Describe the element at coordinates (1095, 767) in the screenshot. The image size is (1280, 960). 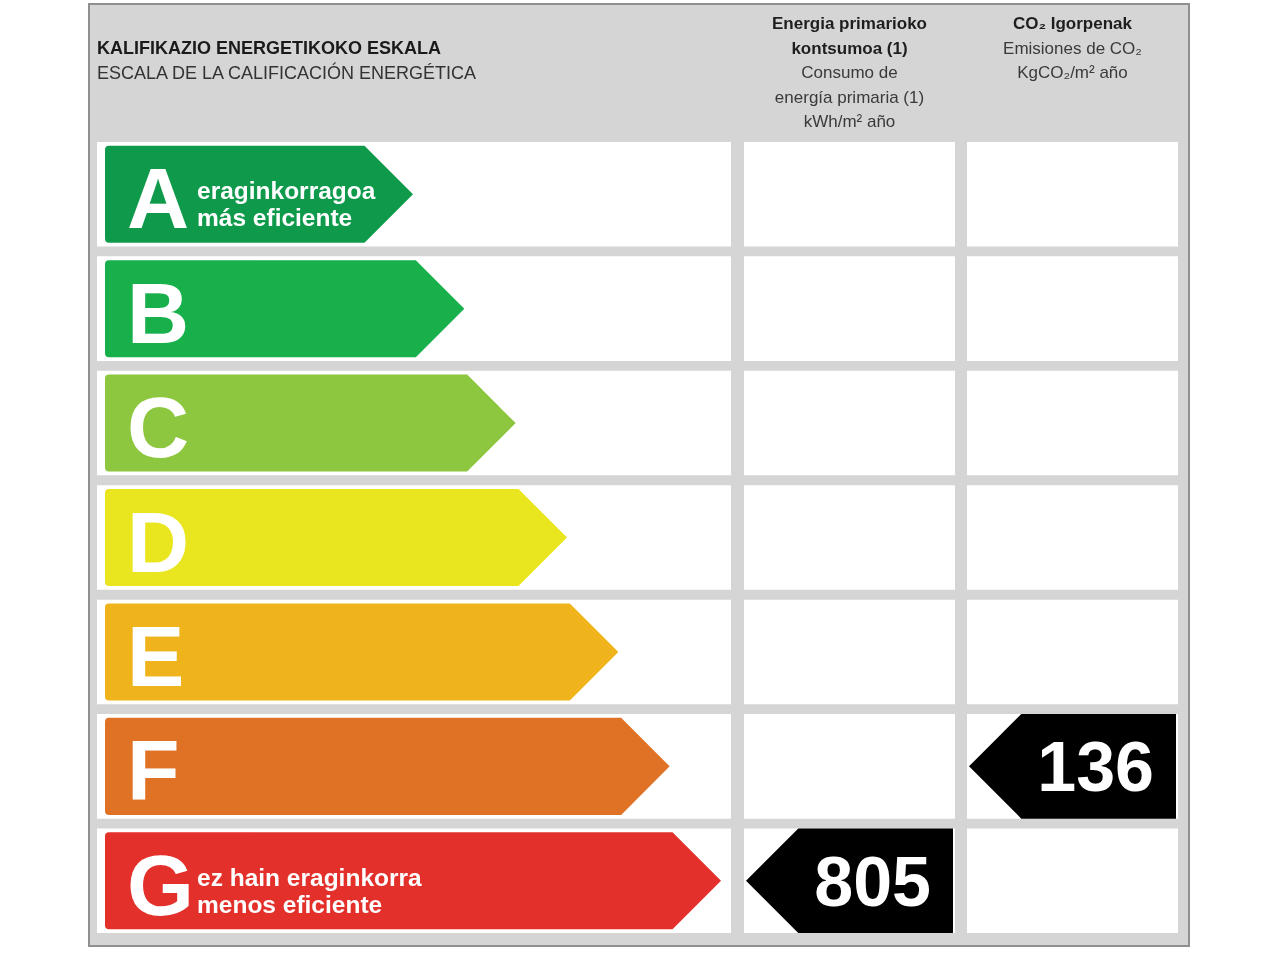
I see `data-label: 136` at that location.